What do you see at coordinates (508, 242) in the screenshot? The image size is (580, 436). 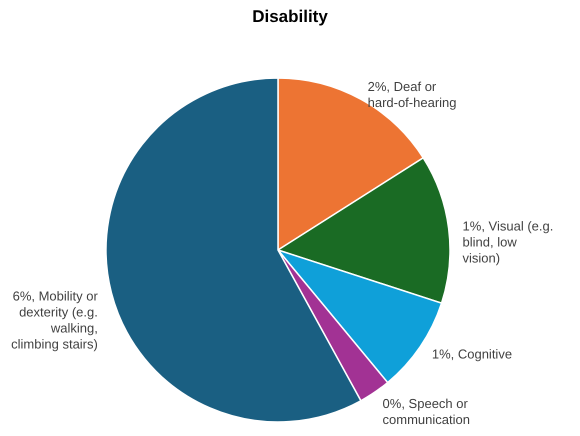 I see `slice-label: 1%, Visual (e.g. blind, low vision)` at bounding box center [508, 242].